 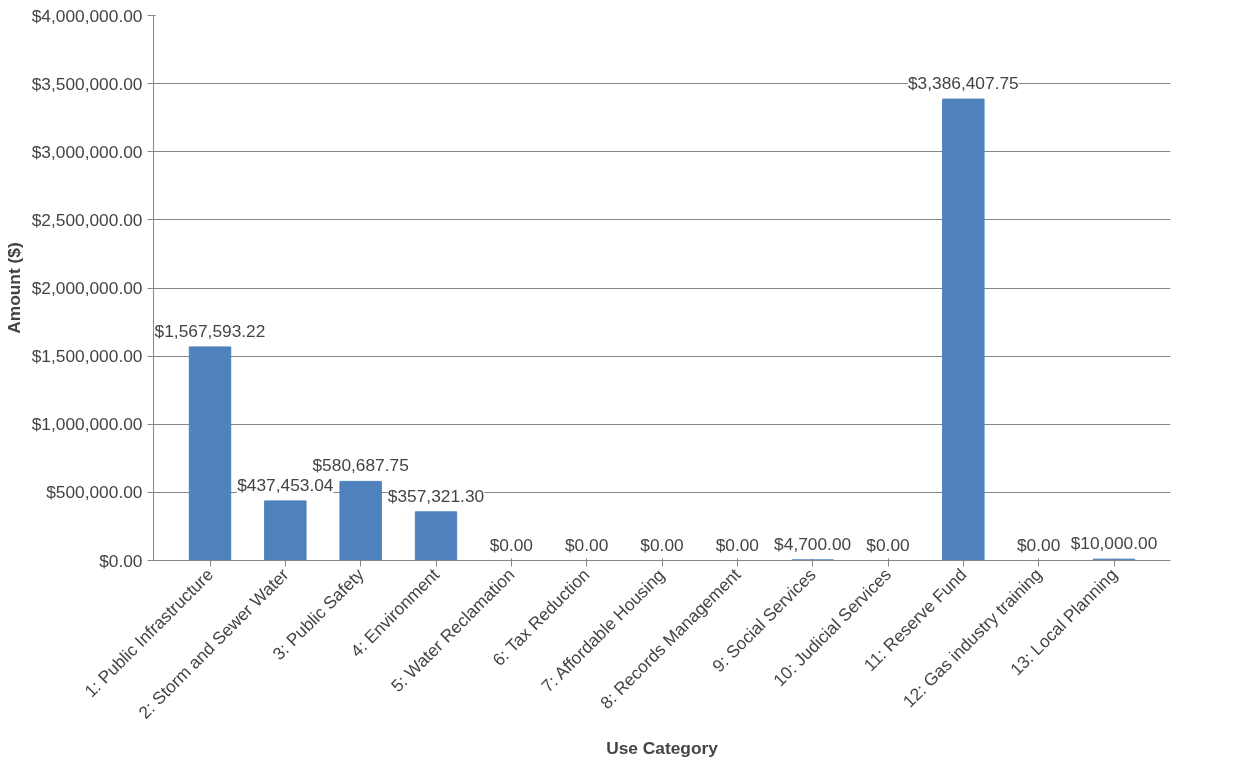 What do you see at coordinates (87, 288) in the screenshot?
I see `y-tick-label: $2,000,000.00` at bounding box center [87, 288].